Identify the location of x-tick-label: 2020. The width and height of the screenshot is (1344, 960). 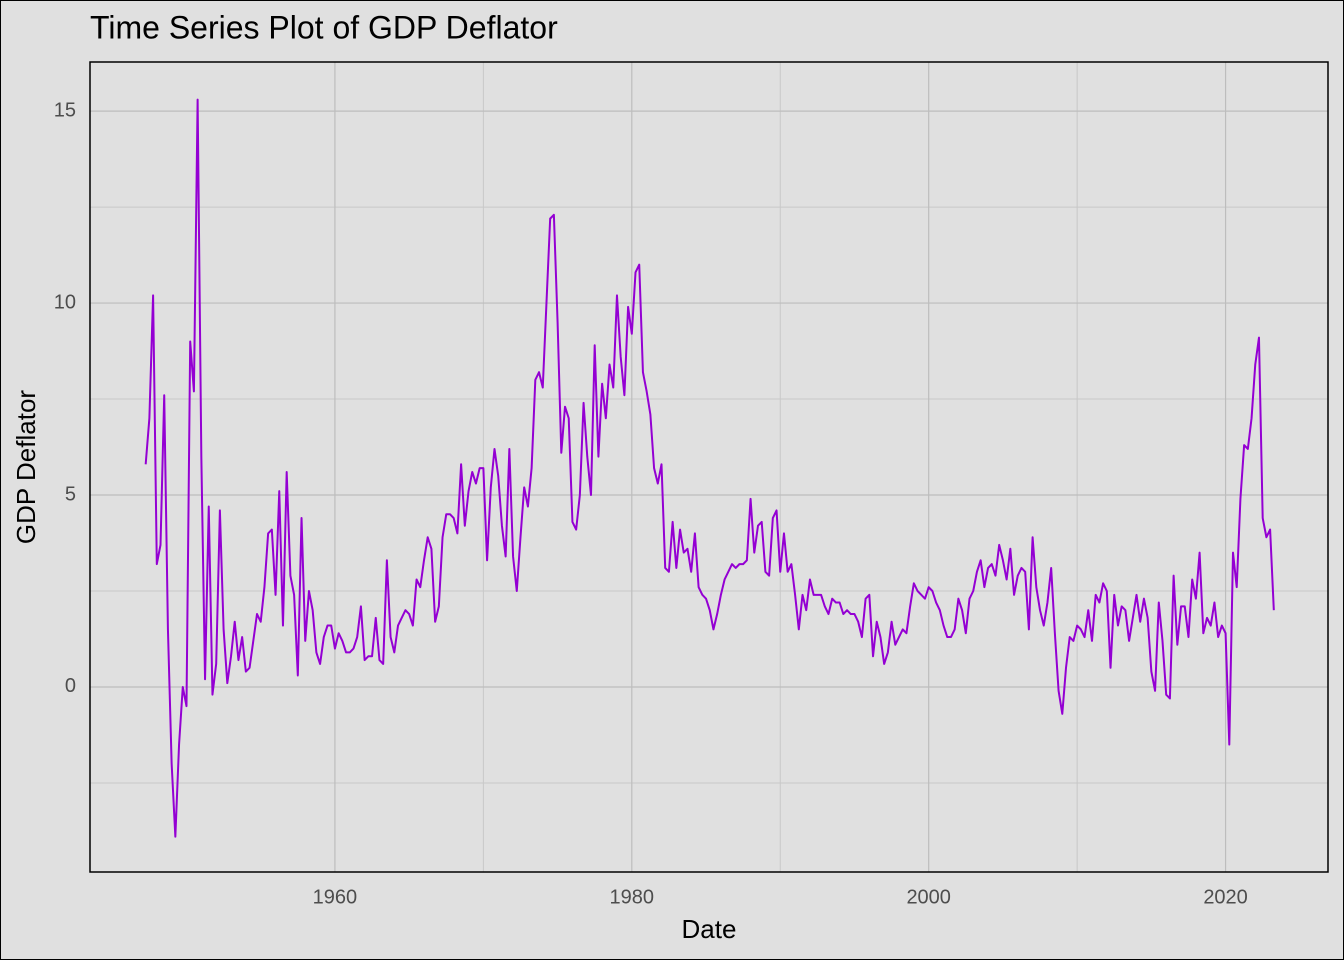
(1225, 897).